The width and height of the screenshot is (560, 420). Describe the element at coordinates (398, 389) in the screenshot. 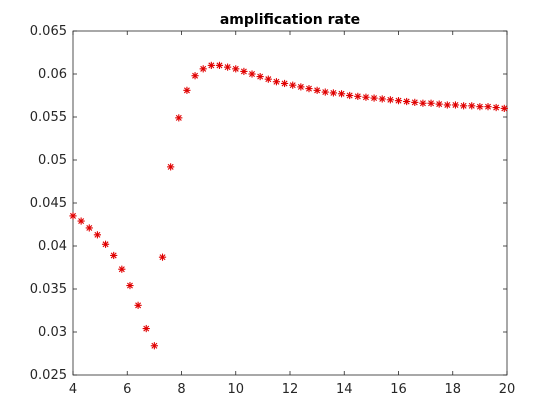

I see `x-tick-label: 16` at that location.